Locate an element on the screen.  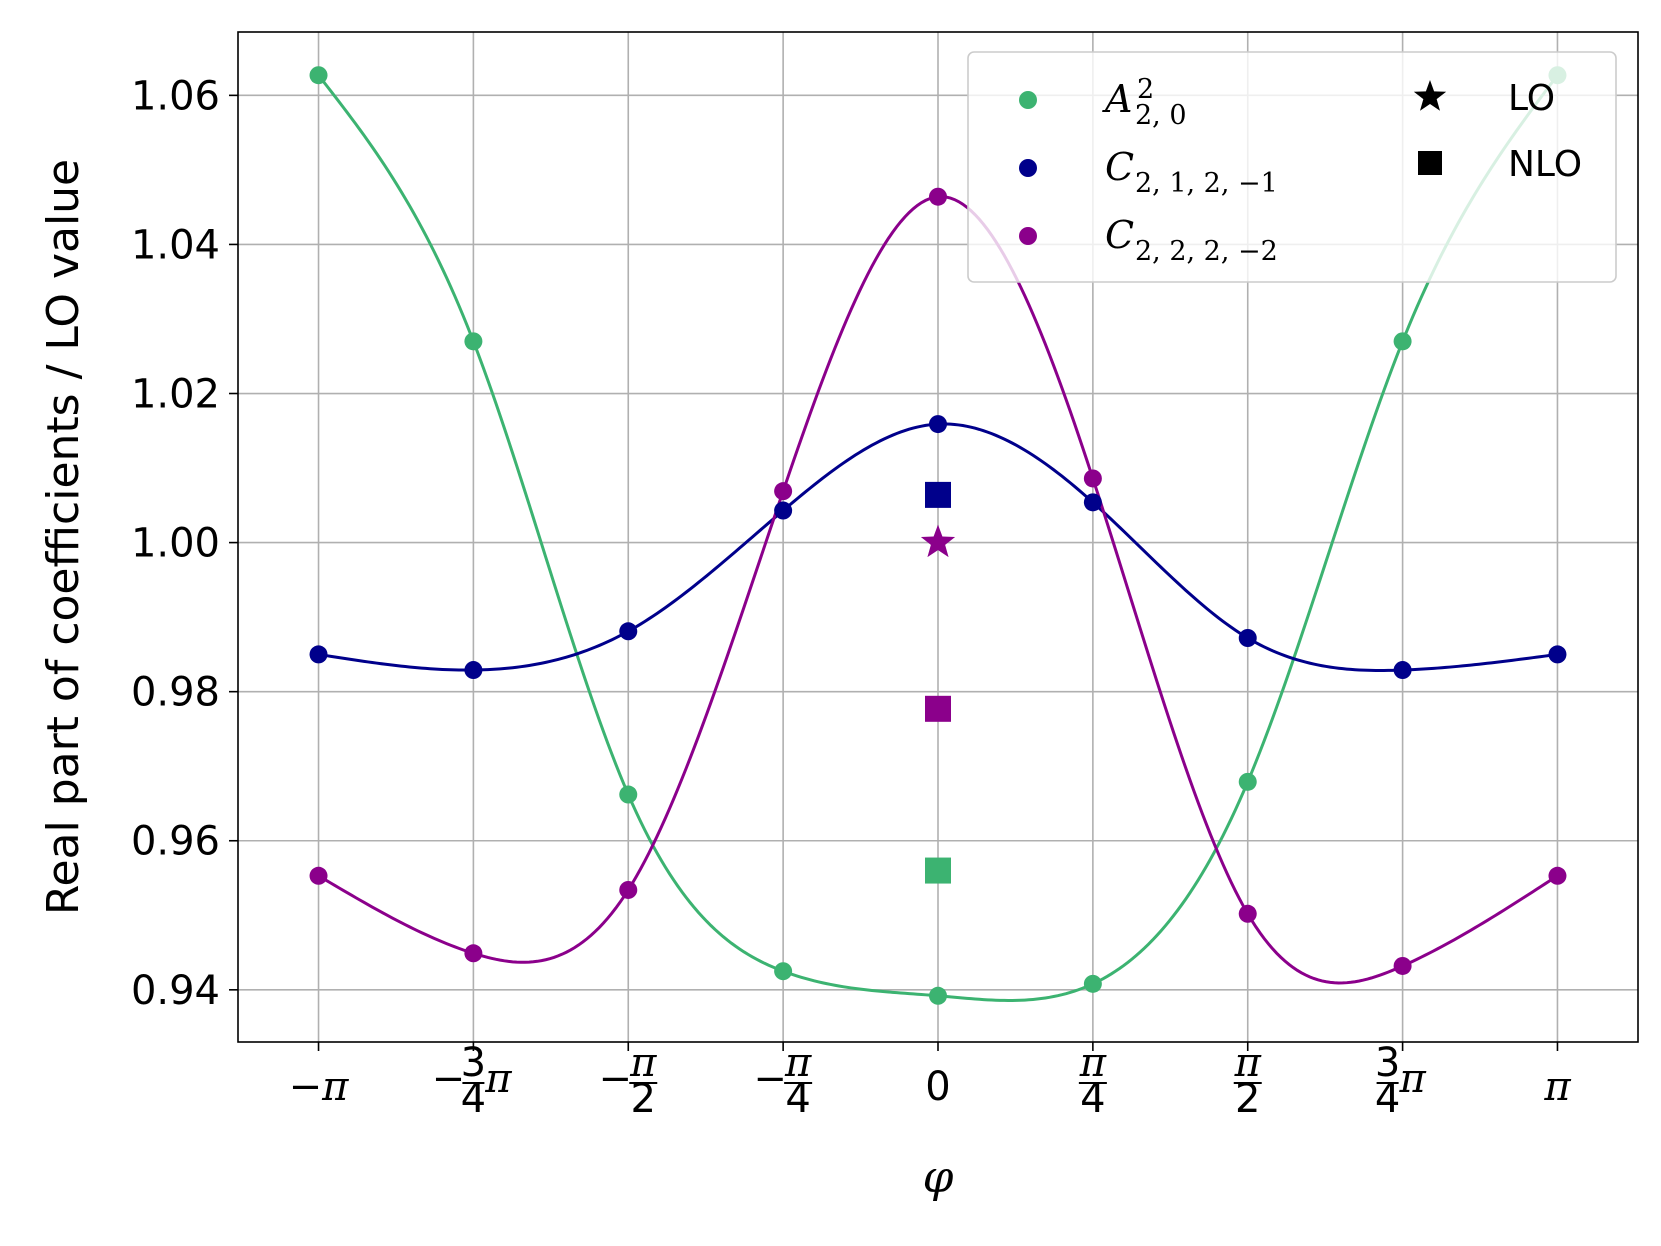
y-axis-label: Real part of coefficients / LO value is located at coordinates (63, 537).